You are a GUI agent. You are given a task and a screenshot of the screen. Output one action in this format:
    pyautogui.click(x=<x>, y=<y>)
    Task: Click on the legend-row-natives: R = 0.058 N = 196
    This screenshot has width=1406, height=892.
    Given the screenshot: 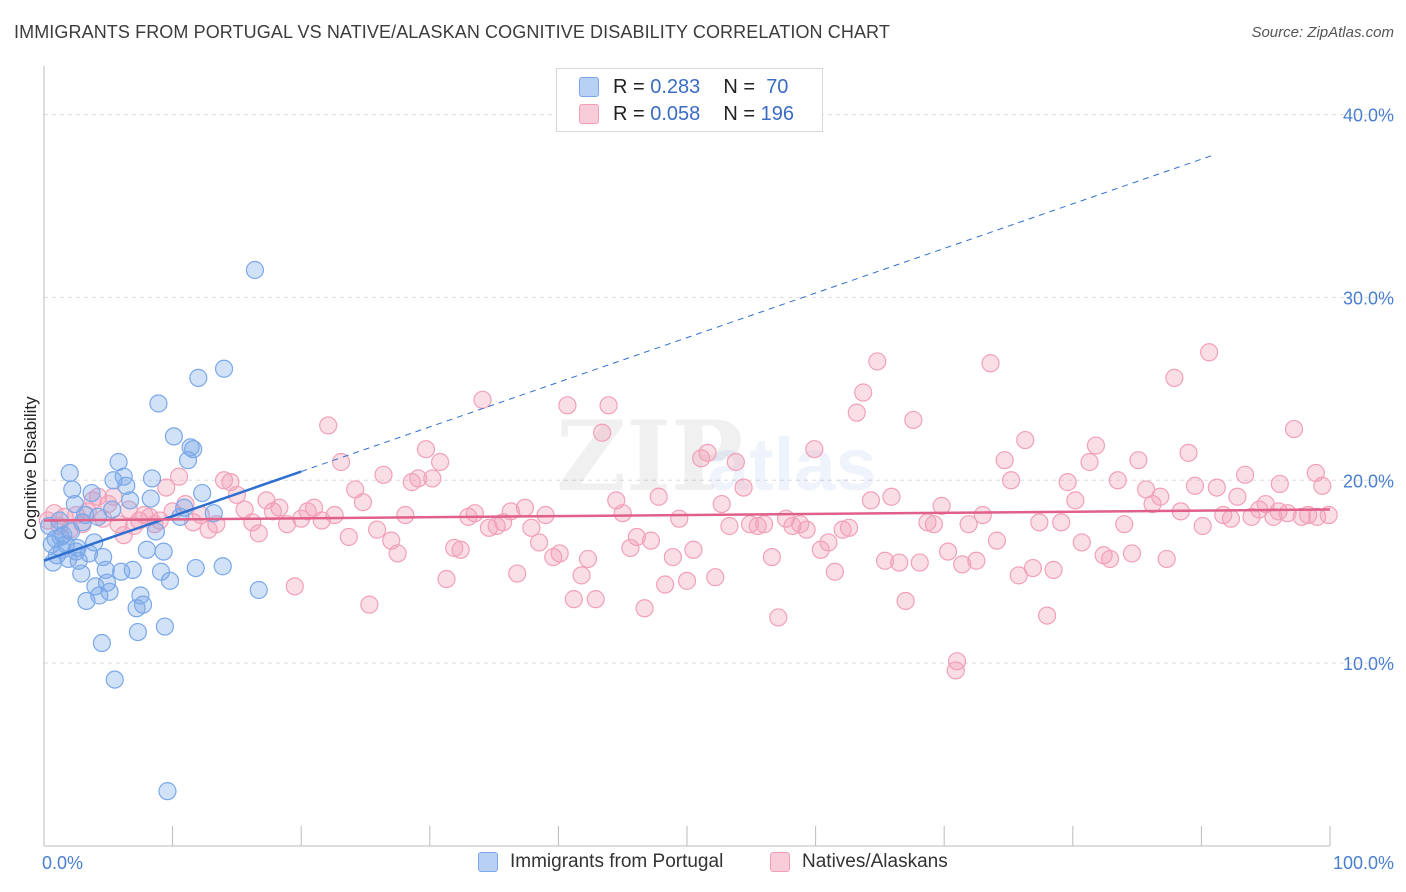 What is the action you would take?
    pyautogui.click(x=686, y=114)
    